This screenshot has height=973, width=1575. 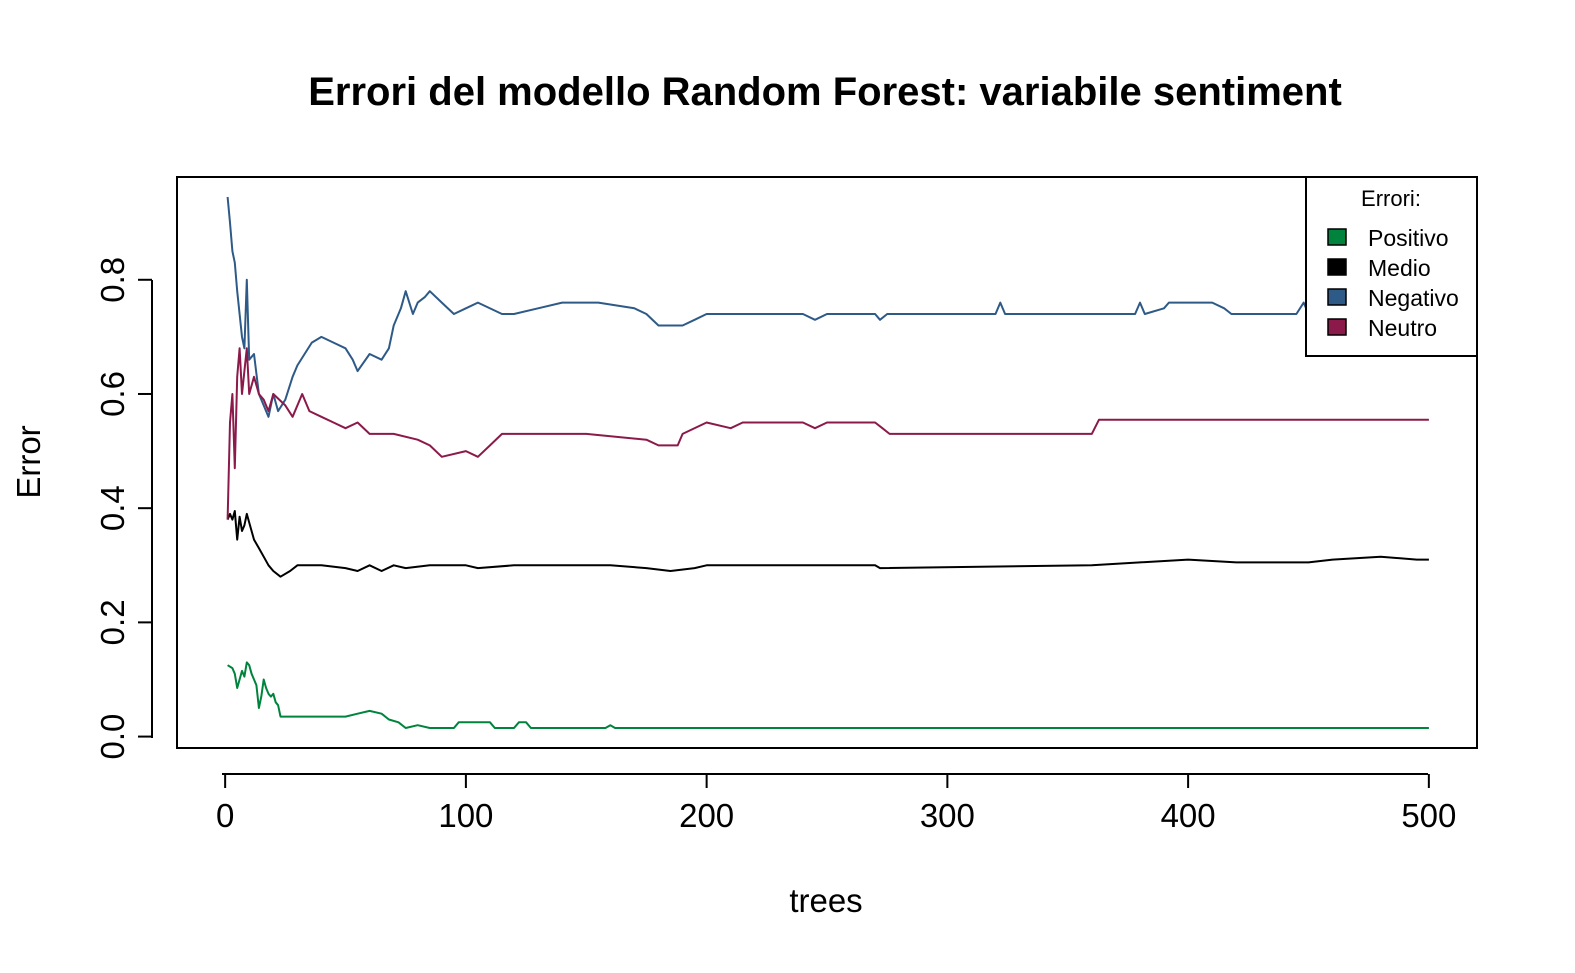 I want to click on legend: Errori: Positivo Medio Negativo Neutro, so click(x=1391, y=266).